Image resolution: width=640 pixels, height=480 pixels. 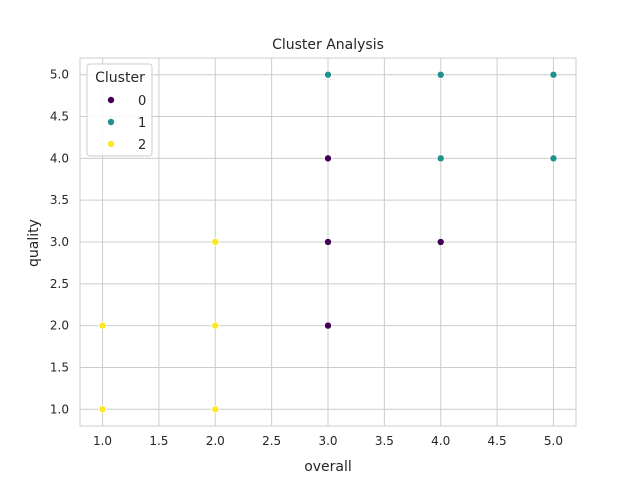 I want to click on x-tick-label: 2.0, so click(x=215, y=441).